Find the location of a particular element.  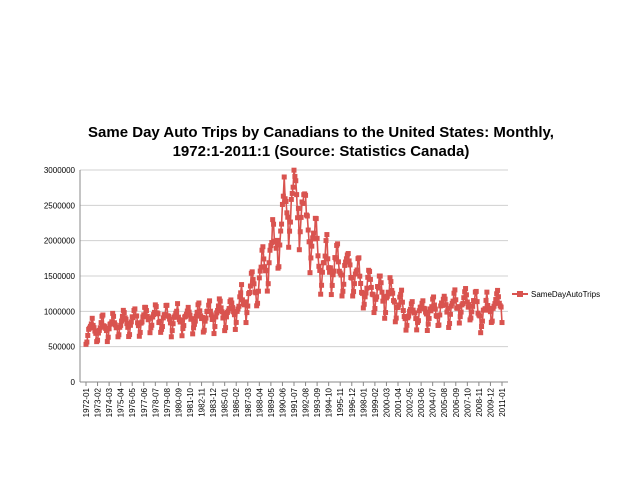

legend: SameDayAutoTrips is located at coordinates (556, 294).